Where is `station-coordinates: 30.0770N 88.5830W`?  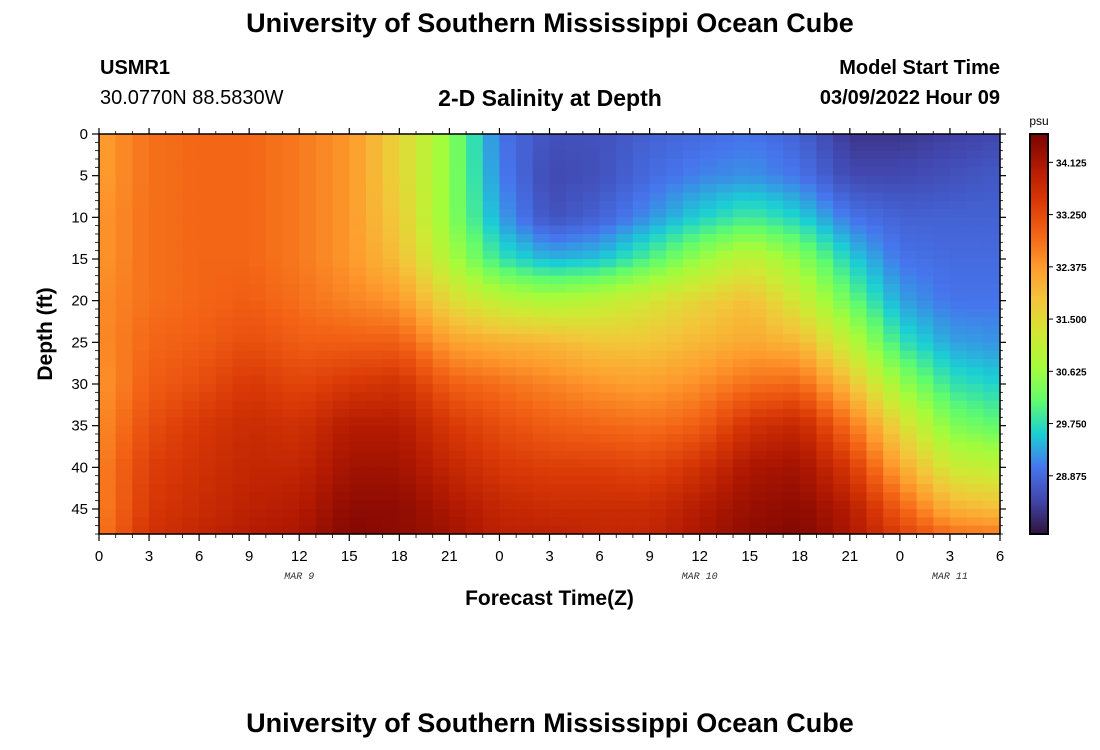 station-coordinates: 30.0770N 88.5830W is located at coordinates (192, 98).